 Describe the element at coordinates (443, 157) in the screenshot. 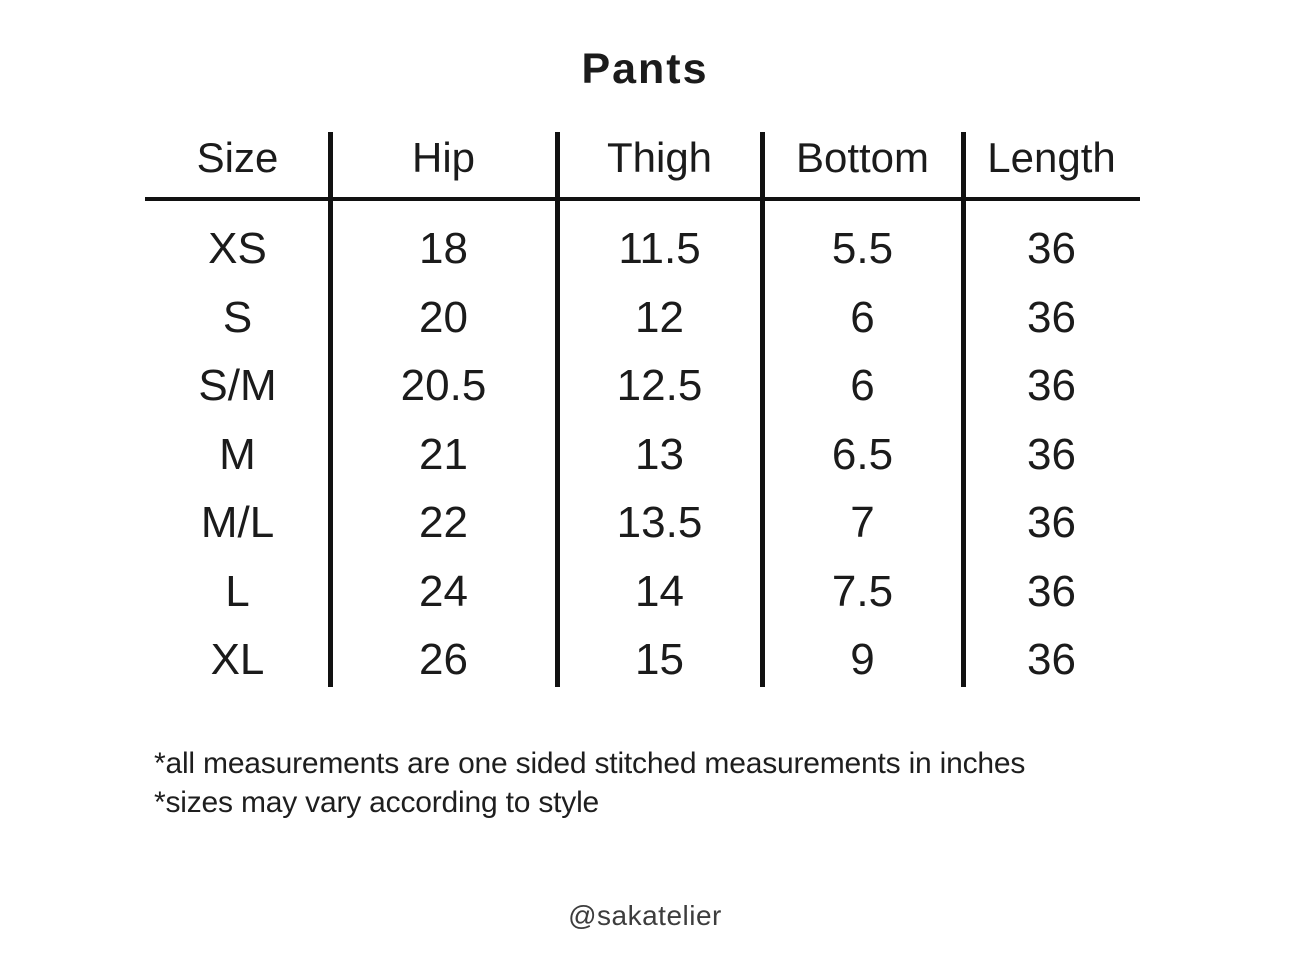

I see `column-header-hip: Hip` at that location.